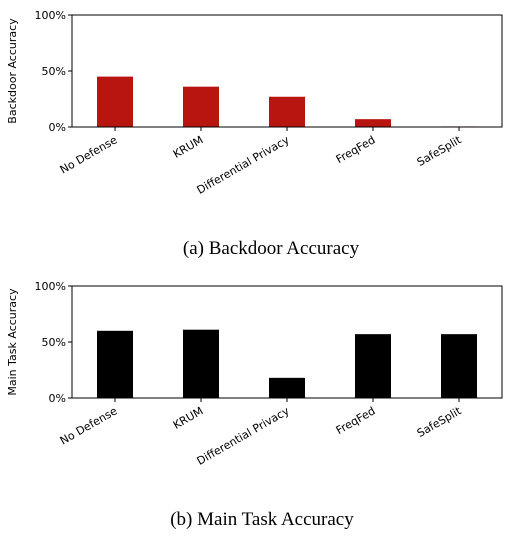  Describe the element at coordinates (12, 71) in the screenshot. I see `y-axis-label: Backdoor Accuracy` at that location.